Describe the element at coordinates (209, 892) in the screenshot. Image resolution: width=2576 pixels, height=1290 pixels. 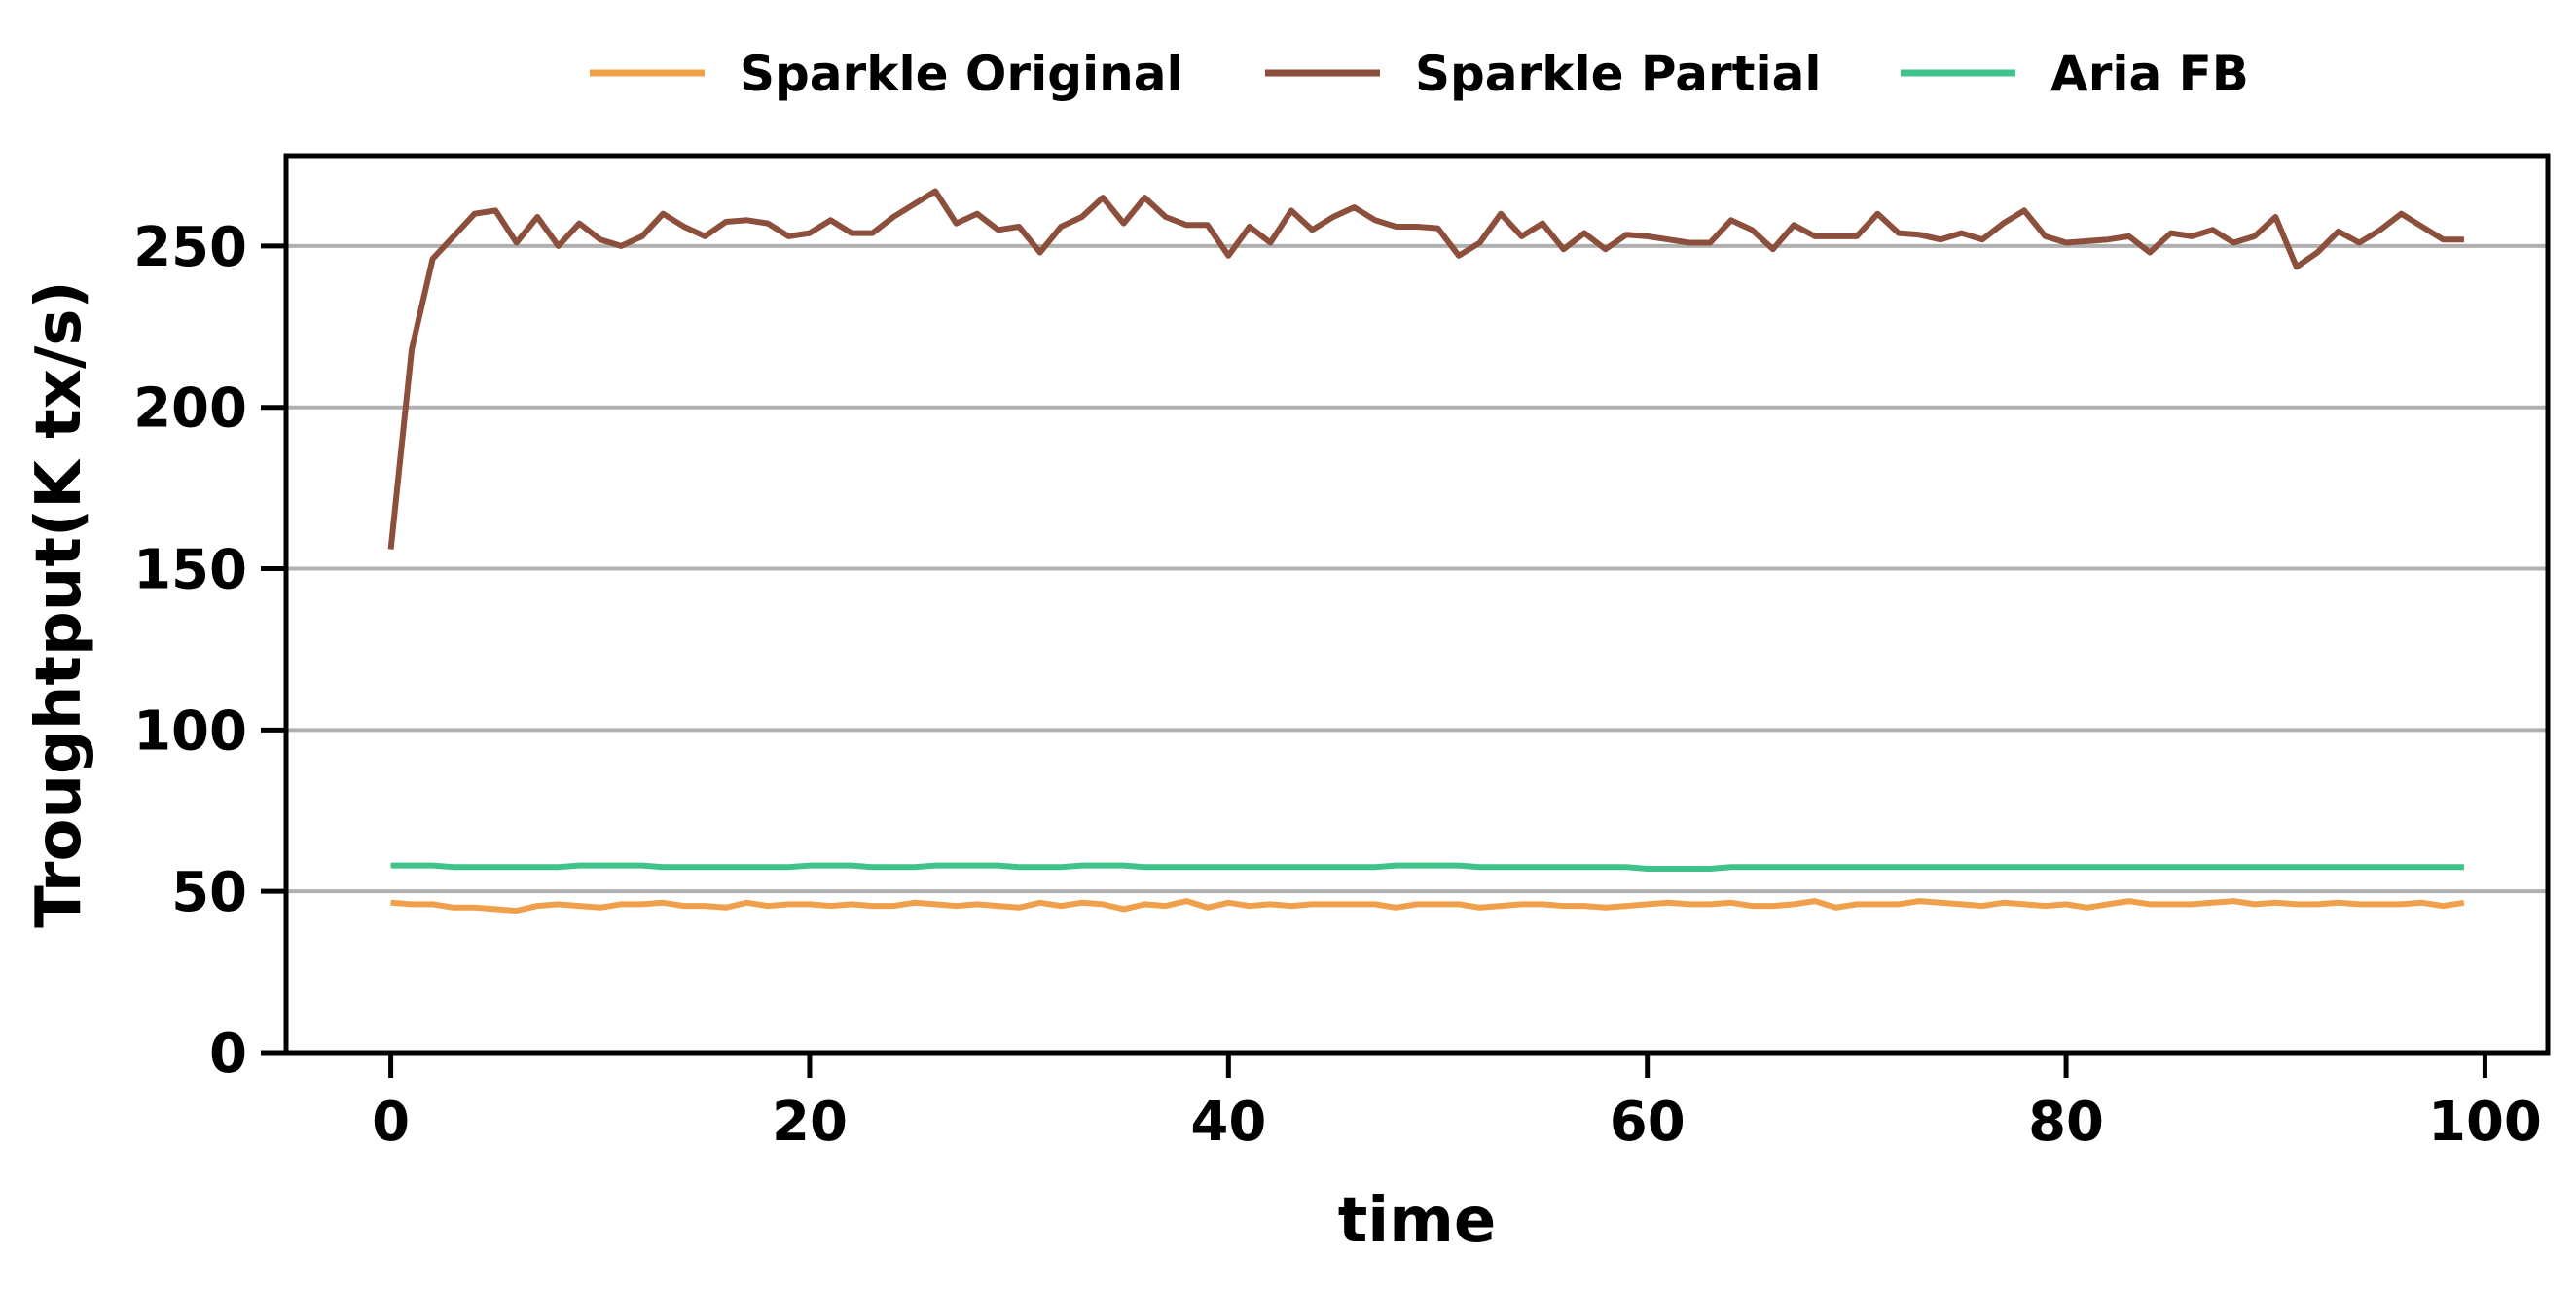
I see `y-tick-label: 50` at that location.